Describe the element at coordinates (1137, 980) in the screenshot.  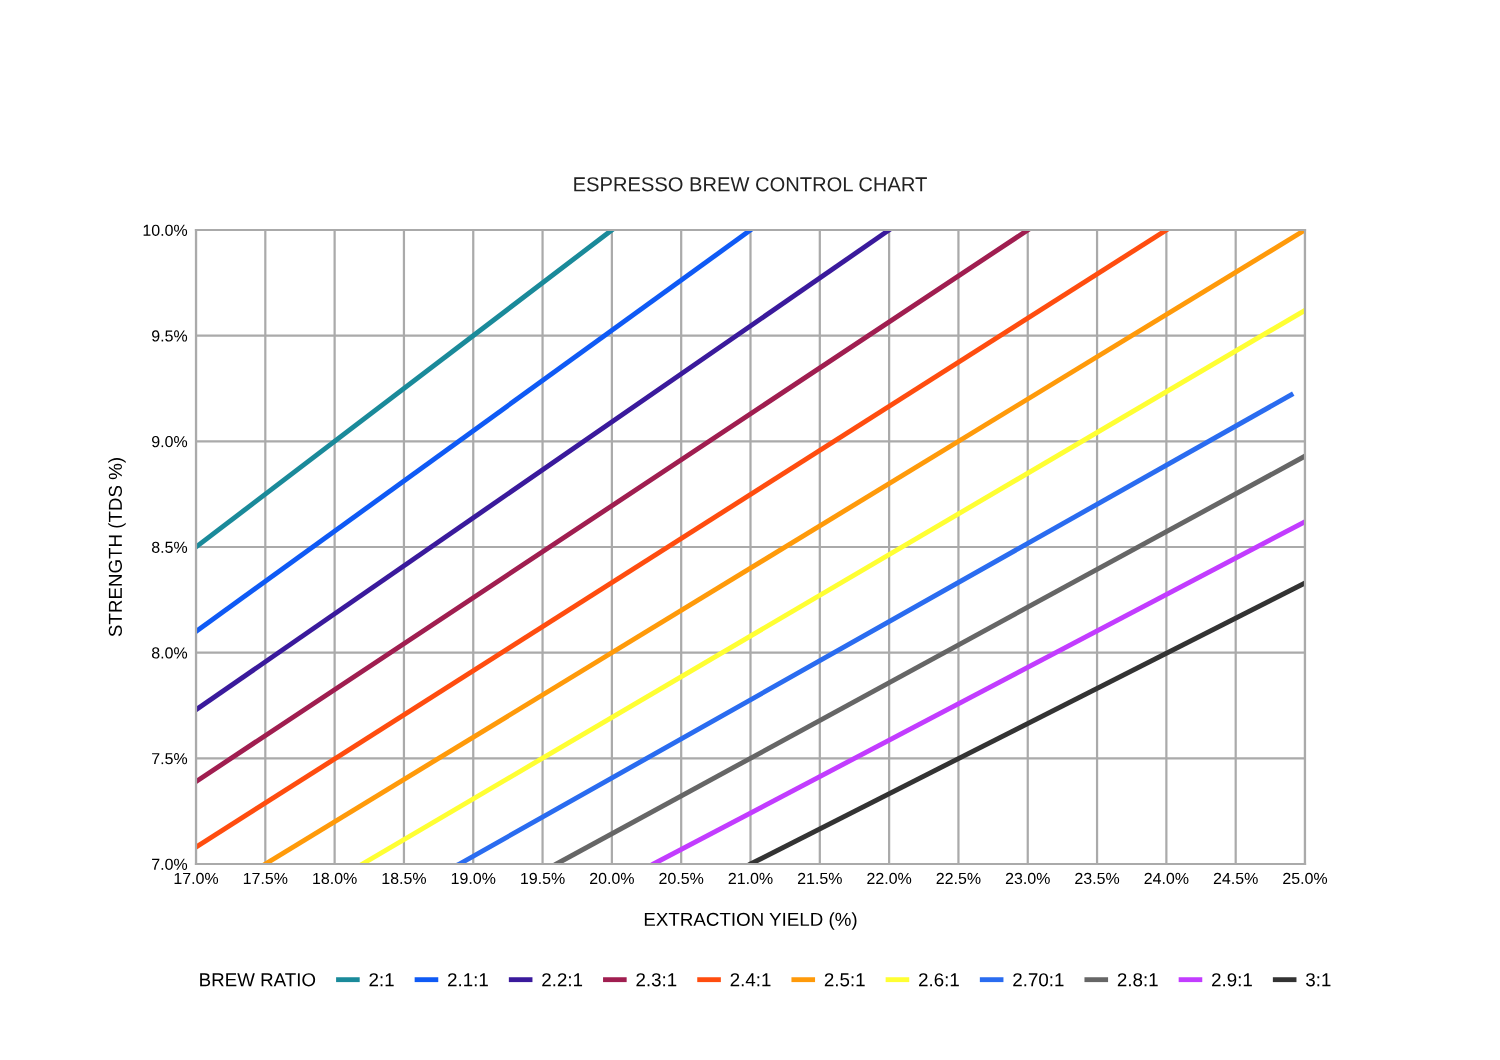
I see `legend-label: 2.8:1` at that location.